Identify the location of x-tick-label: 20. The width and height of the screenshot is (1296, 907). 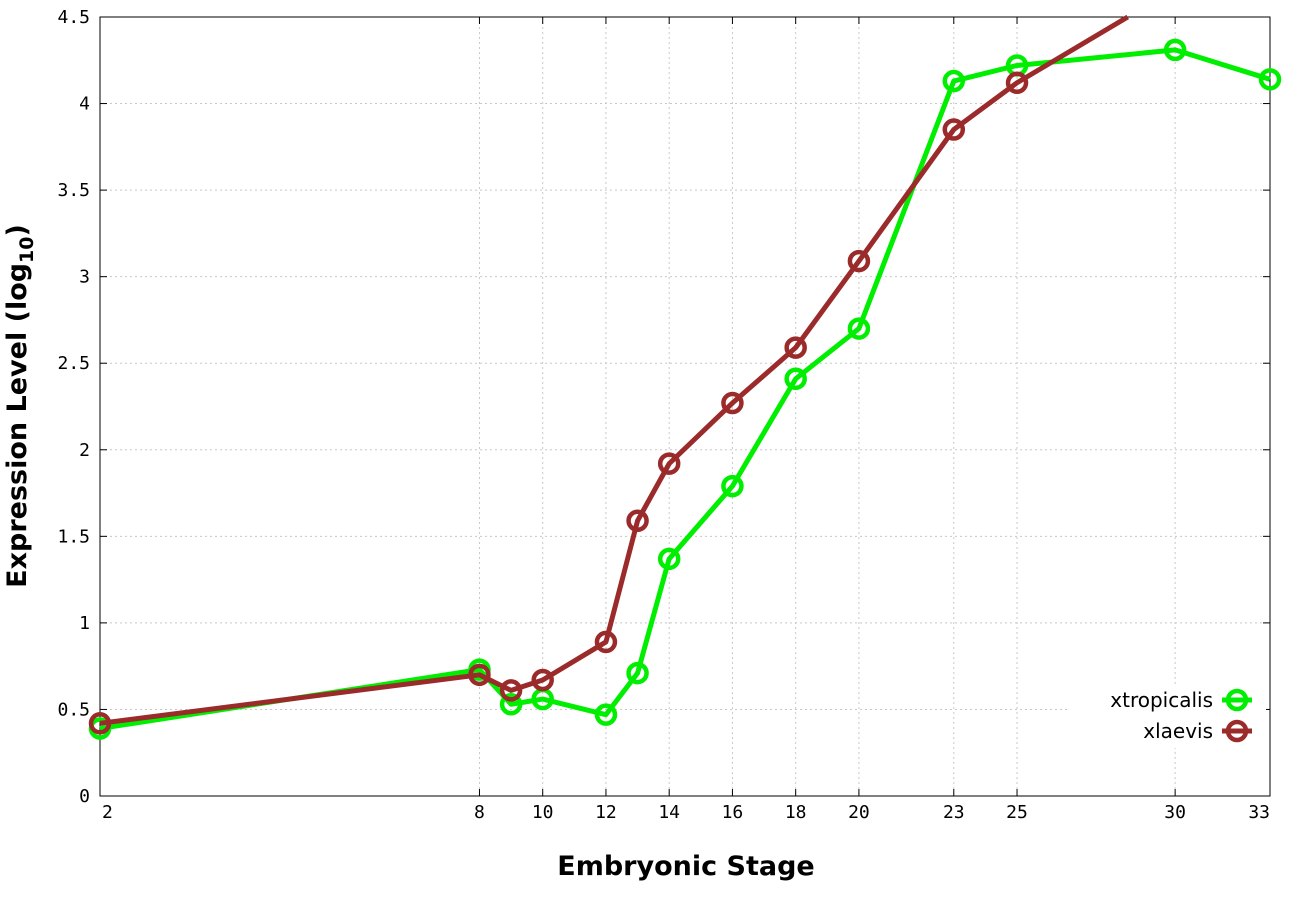
(859, 812).